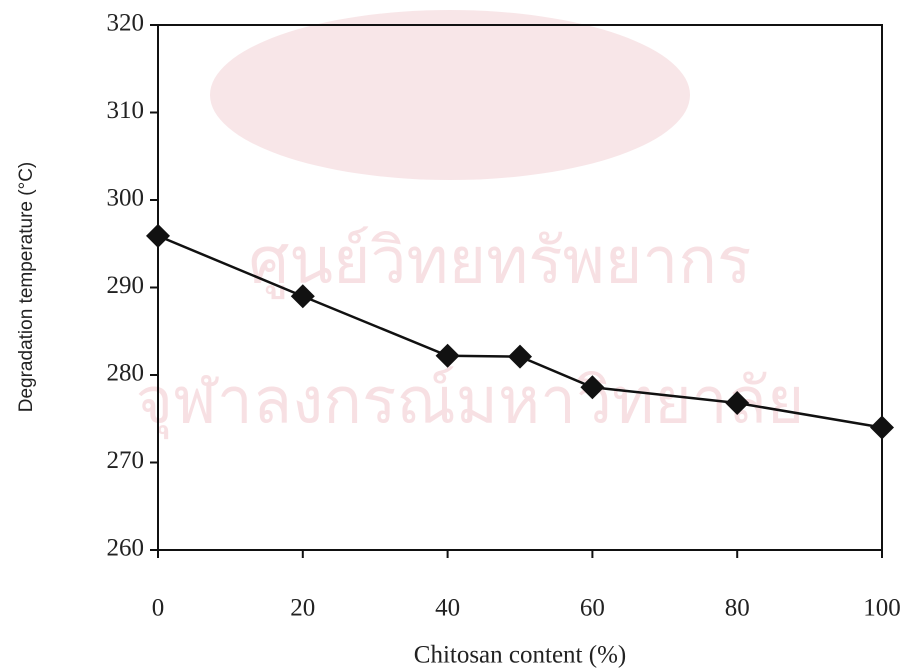  I want to click on x-tick-label: 100, so click(882, 608).